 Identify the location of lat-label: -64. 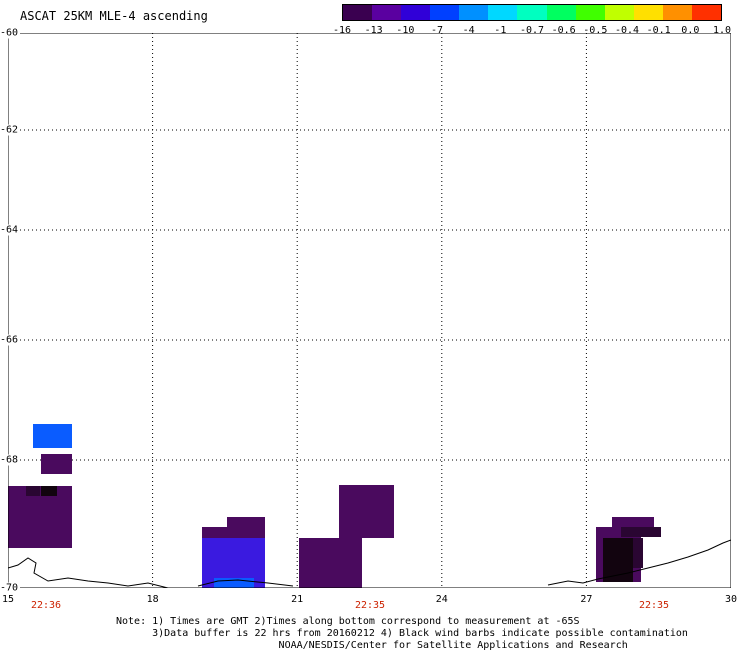
(10, 230).